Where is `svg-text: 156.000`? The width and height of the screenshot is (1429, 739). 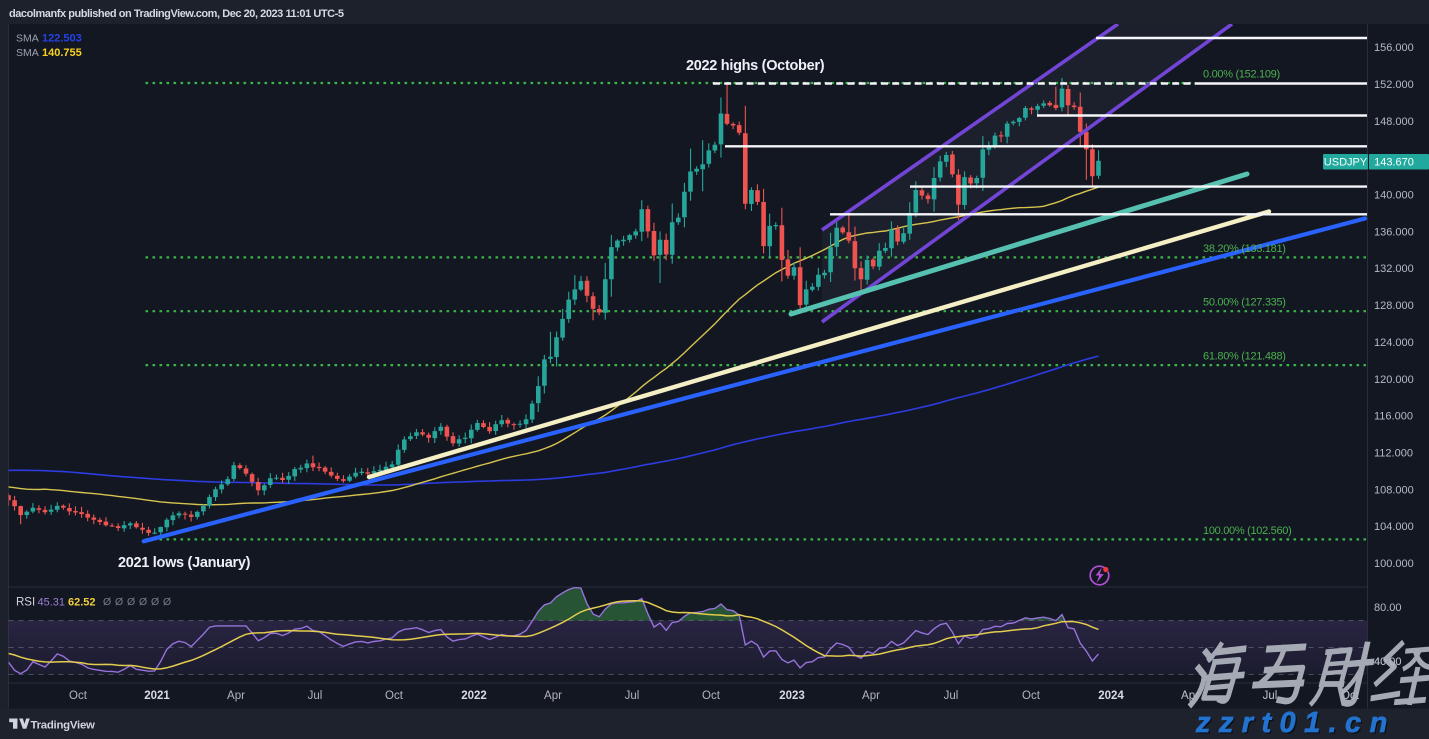
svg-text: 156.000 is located at coordinates (1394, 48).